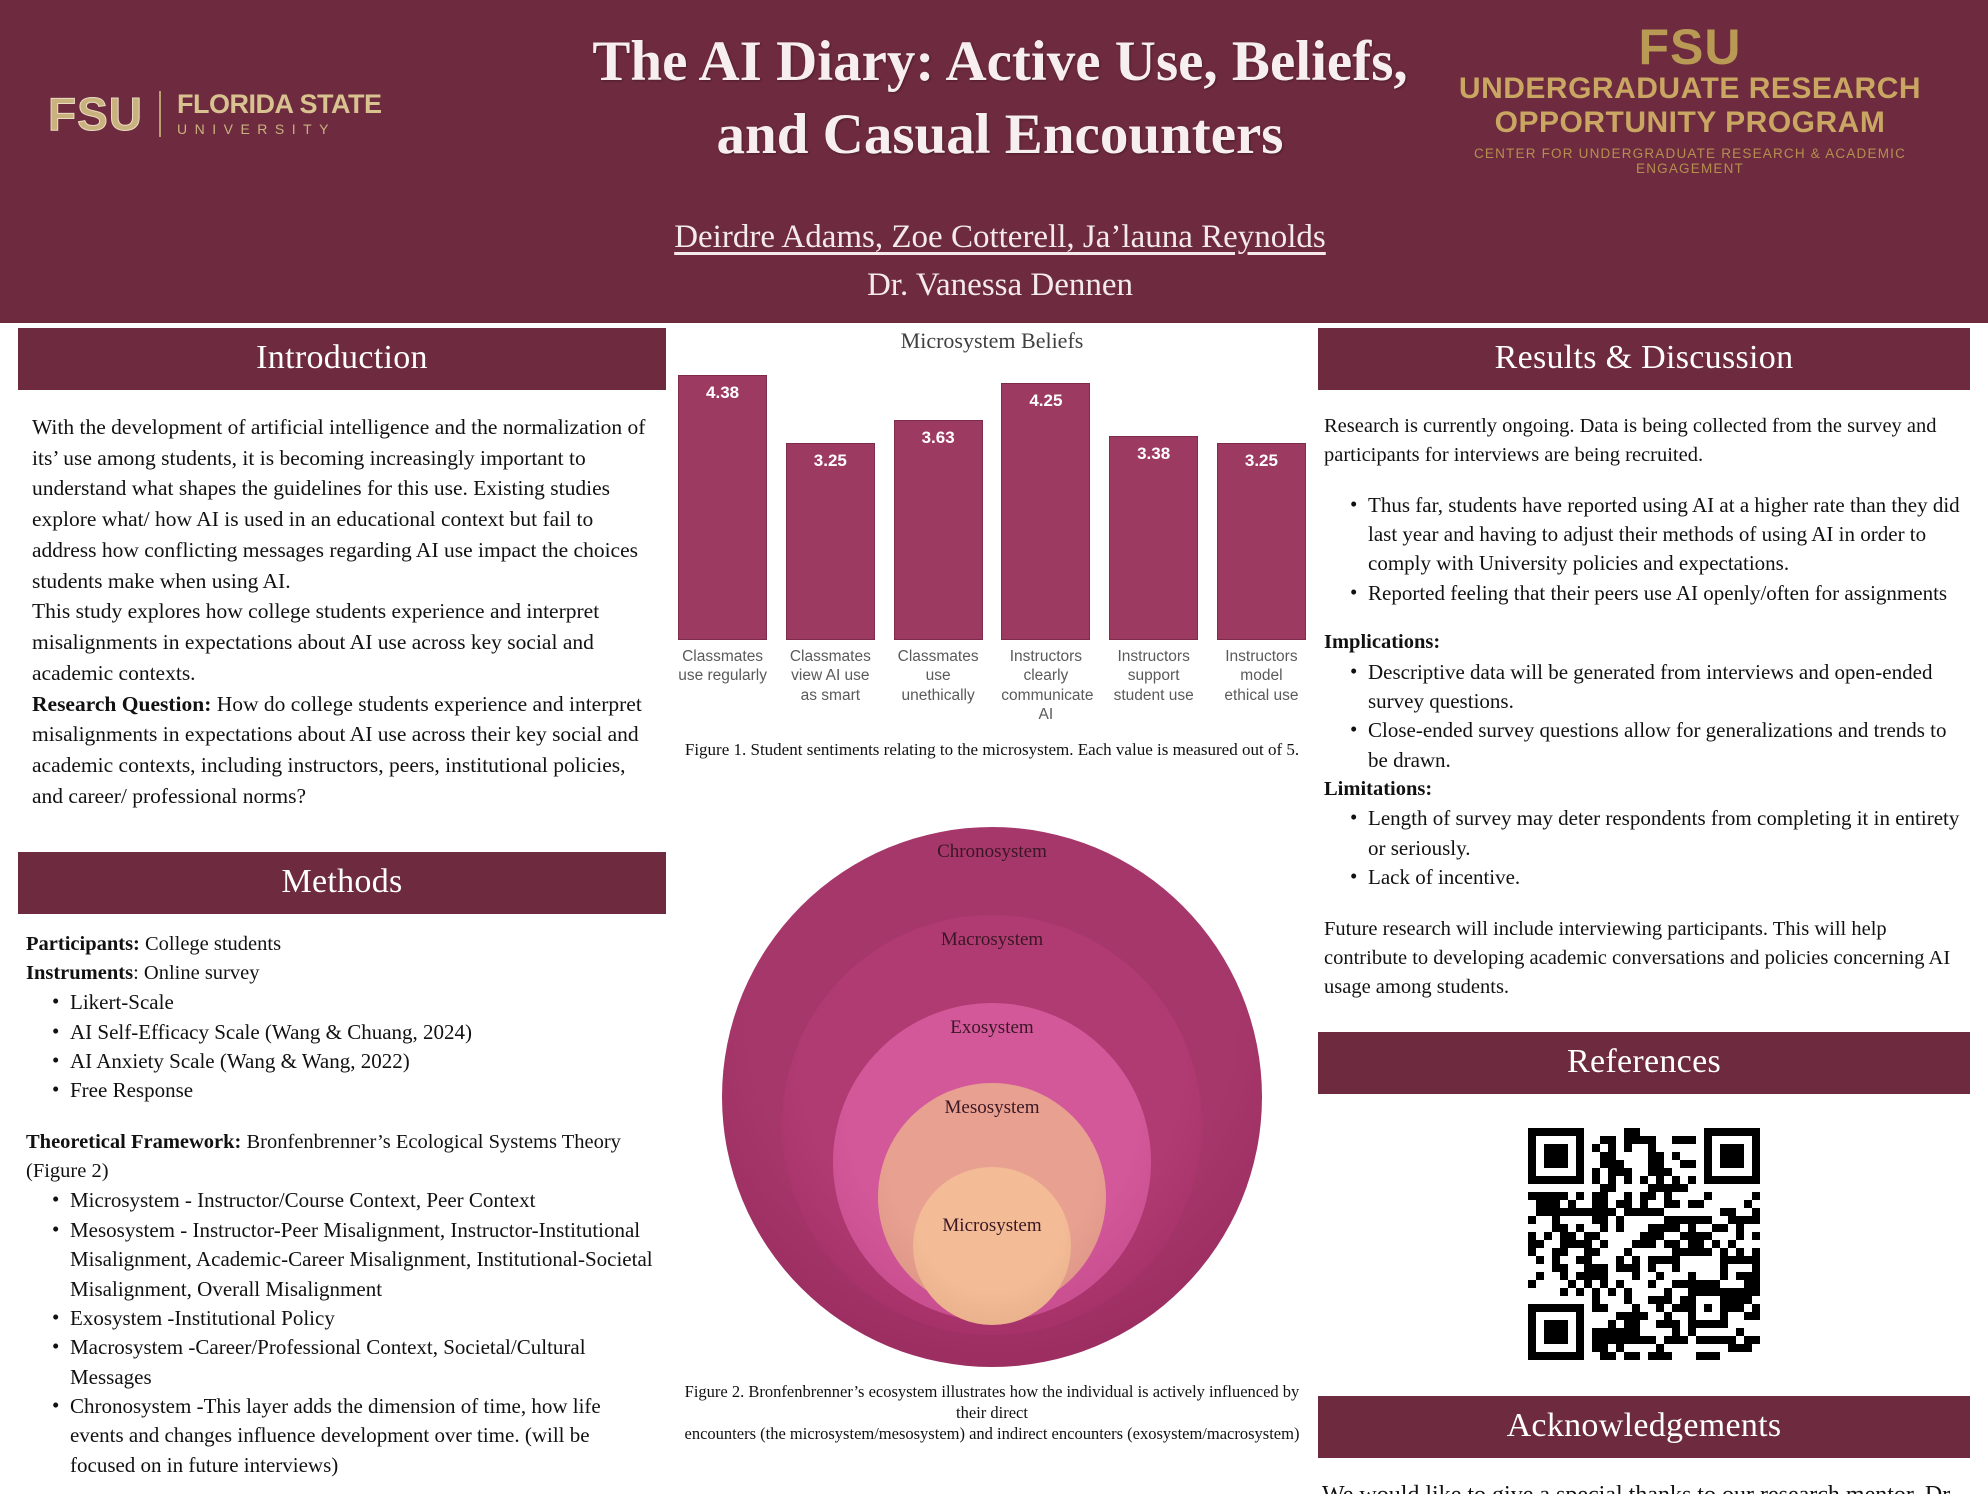 This screenshot has height=1494, width=1988. I want to click on bar-group: 4.25, so click(1046, 500).